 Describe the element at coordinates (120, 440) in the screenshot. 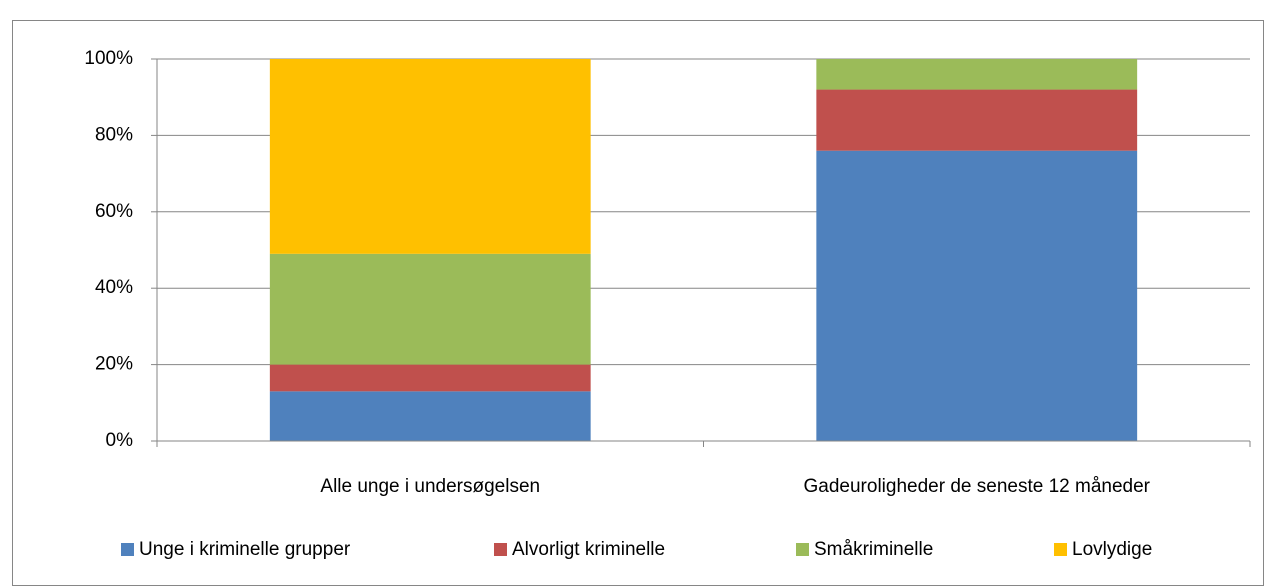

I see `y-tick-label: 0%` at that location.